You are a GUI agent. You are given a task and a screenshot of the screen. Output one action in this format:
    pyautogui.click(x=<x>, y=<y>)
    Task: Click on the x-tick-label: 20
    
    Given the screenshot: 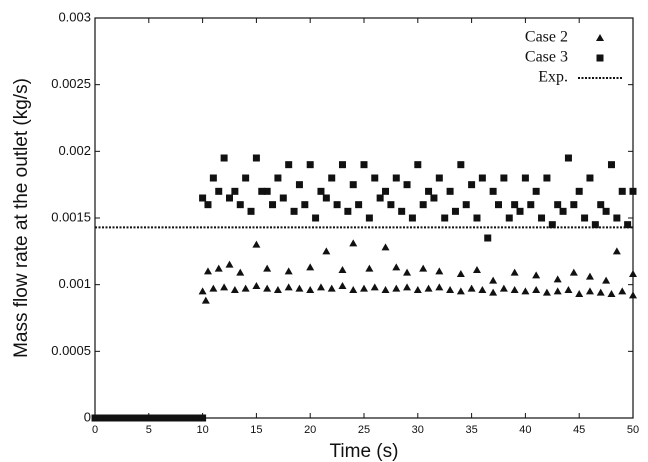 What is the action you would take?
    pyautogui.click(x=310, y=430)
    